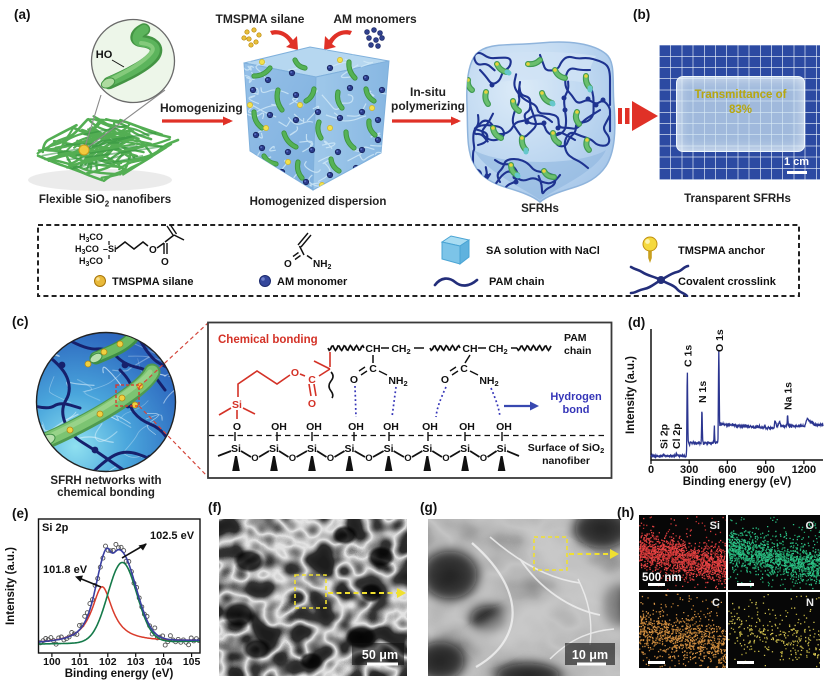 Image resolution: width=826 pixels, height=681 pixels. Describe the element at coordinates (380, 655) in the screenshot. I see `svg-text: 50 μm` at that location.